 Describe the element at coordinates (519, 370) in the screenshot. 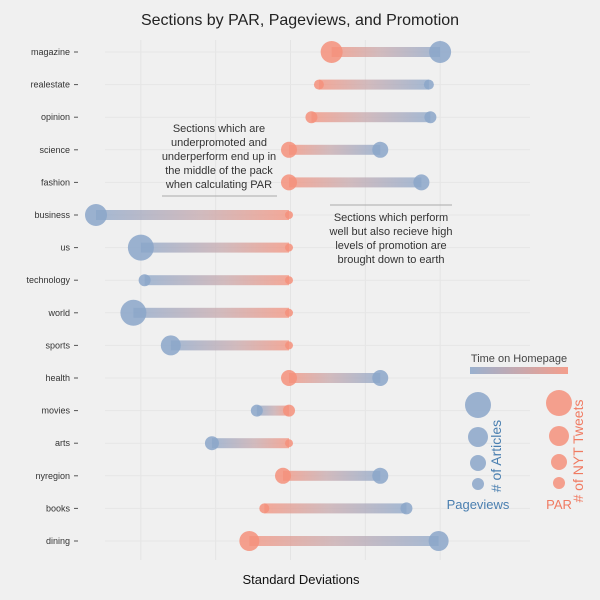

I see `legend-gradient-bar` at that location.